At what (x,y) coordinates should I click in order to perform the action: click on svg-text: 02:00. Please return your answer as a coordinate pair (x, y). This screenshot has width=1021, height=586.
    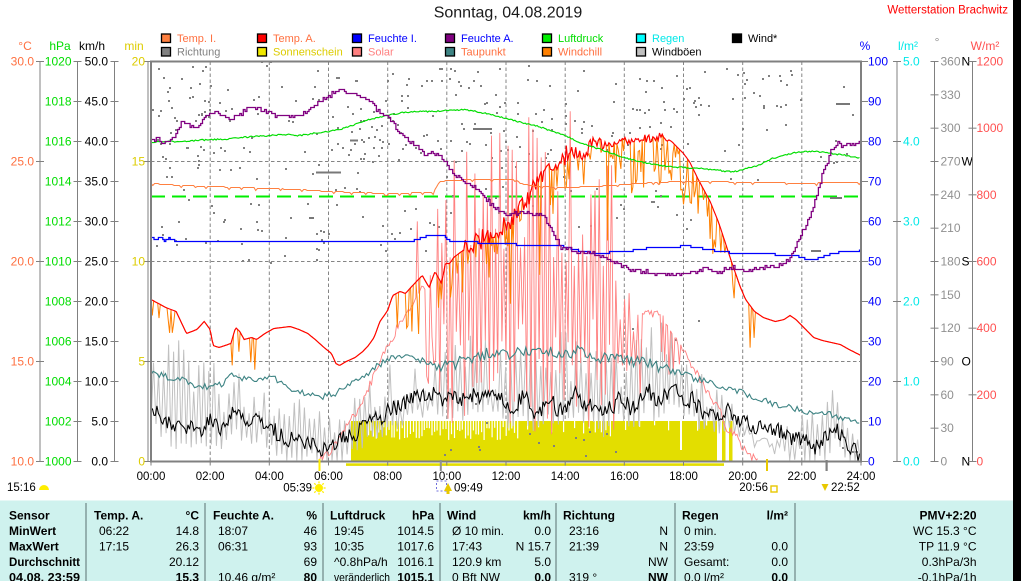
    Looking at the image, I should click on (210, 477).